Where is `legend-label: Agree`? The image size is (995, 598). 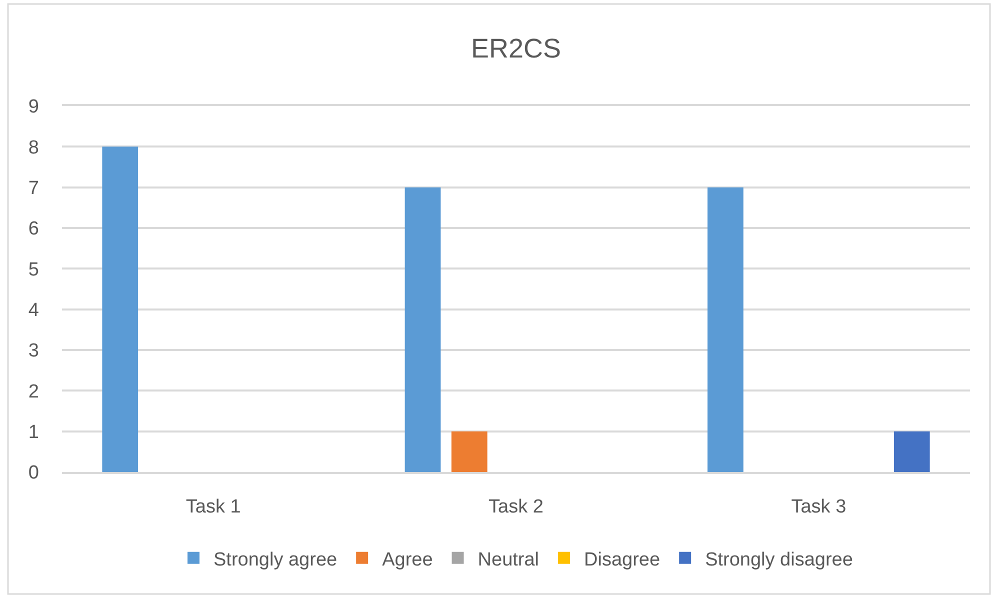 legend-label: Agree is located at coordinates (407, 559).